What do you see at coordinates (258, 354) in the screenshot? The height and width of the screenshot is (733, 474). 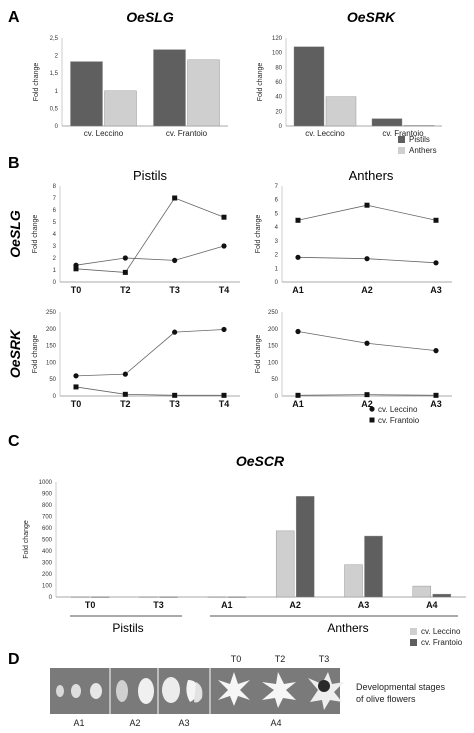 I see `b4-ylabel: Fold change` at bounding box center [258, 354].